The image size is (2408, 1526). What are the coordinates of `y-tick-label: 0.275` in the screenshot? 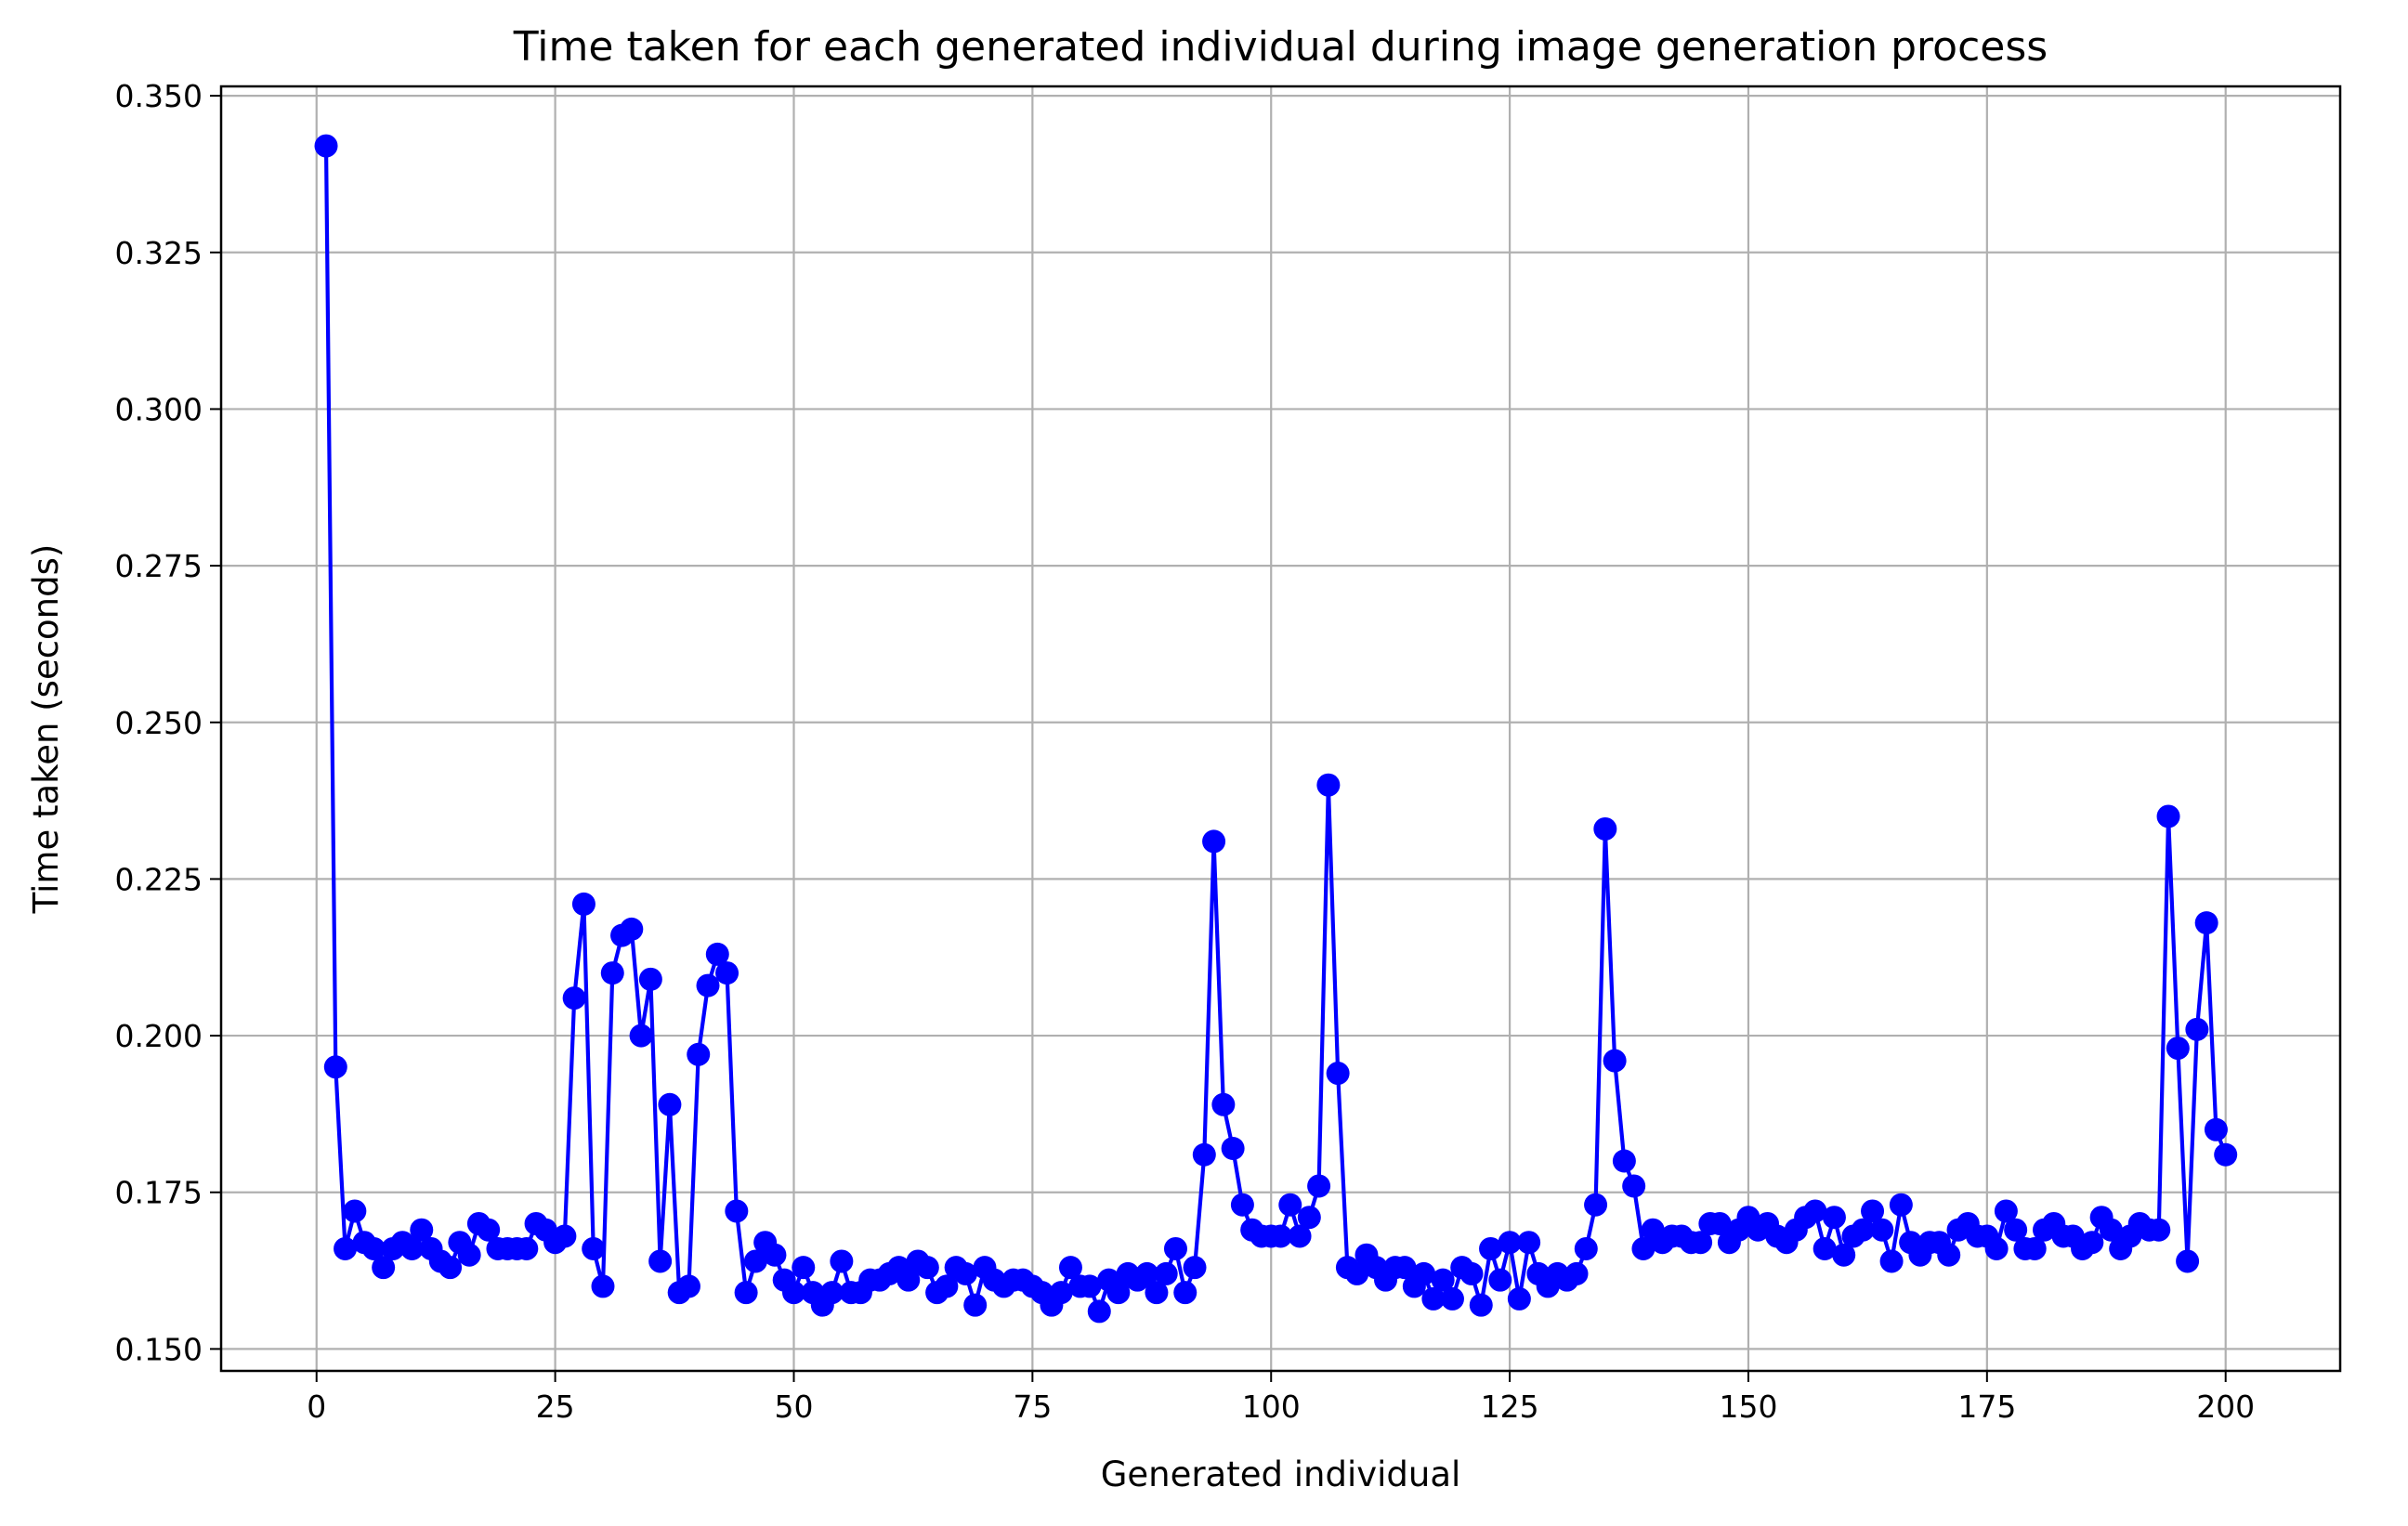 It's located at (159, 566).